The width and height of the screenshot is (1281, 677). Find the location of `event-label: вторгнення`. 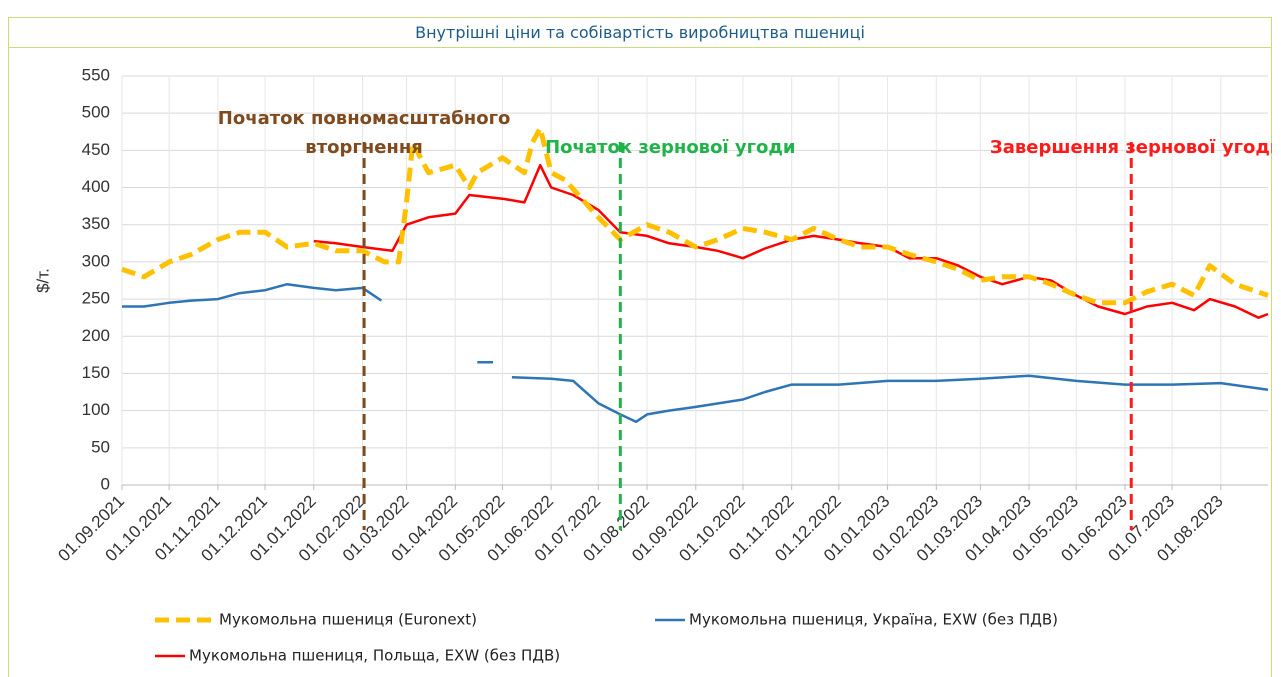

event-label: вторгнення is located at coordinates (364, 147).